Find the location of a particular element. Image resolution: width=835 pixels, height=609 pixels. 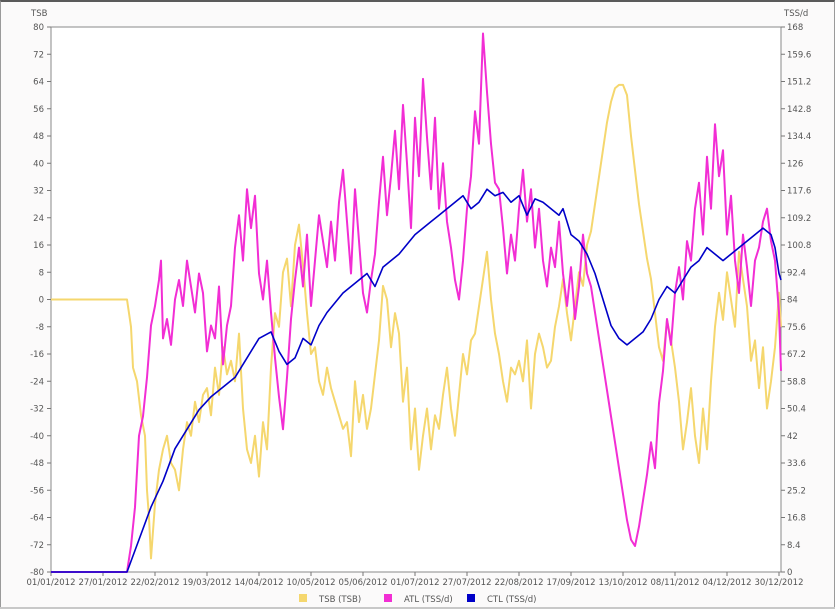

left-tick-label: -72 is located at coordinates (37, 546).